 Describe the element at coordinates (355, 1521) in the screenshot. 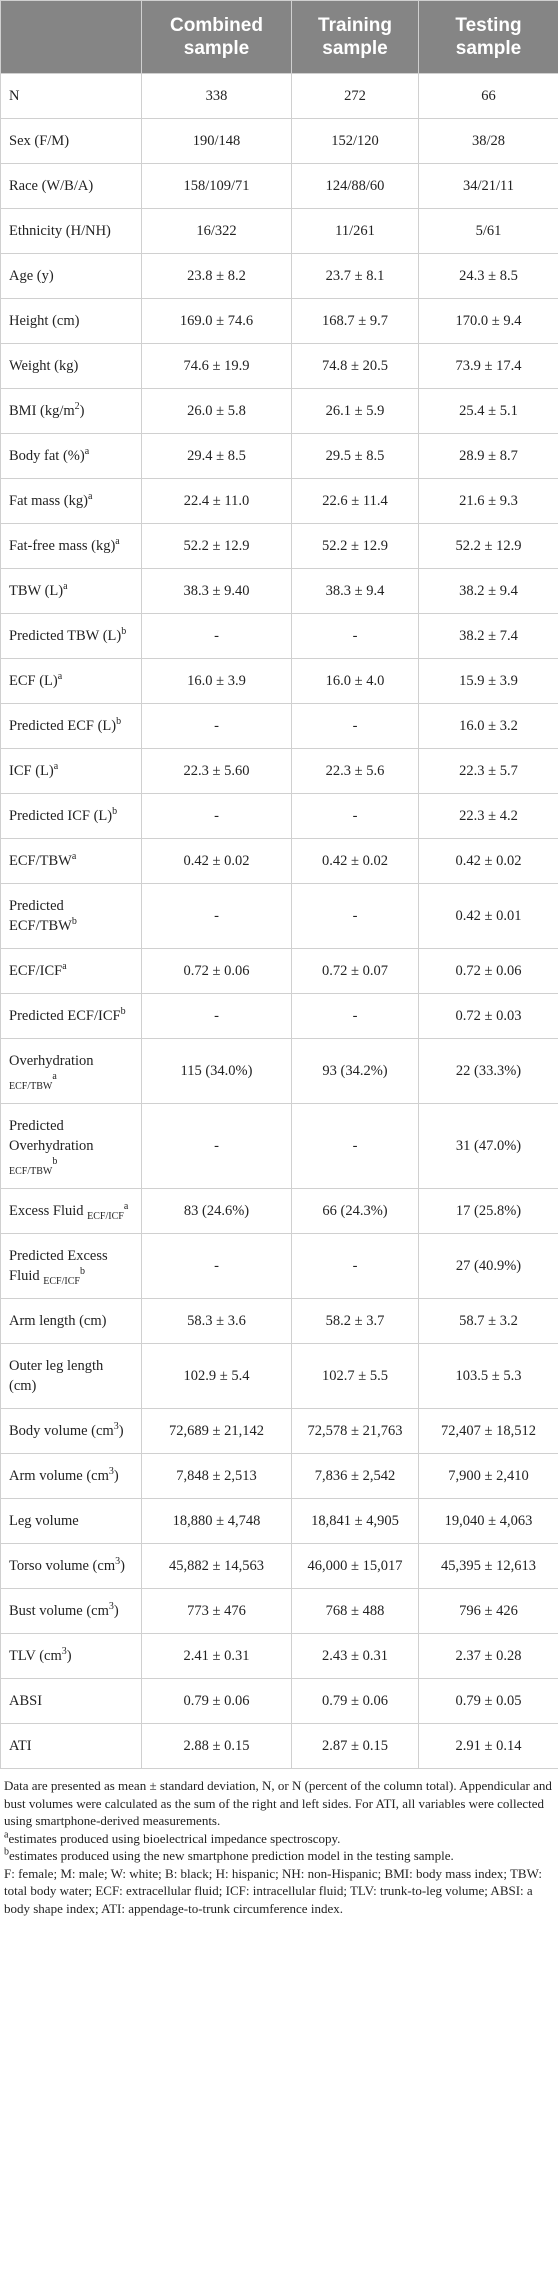

I see `cell: 18,841 ± 4,905` at that location.